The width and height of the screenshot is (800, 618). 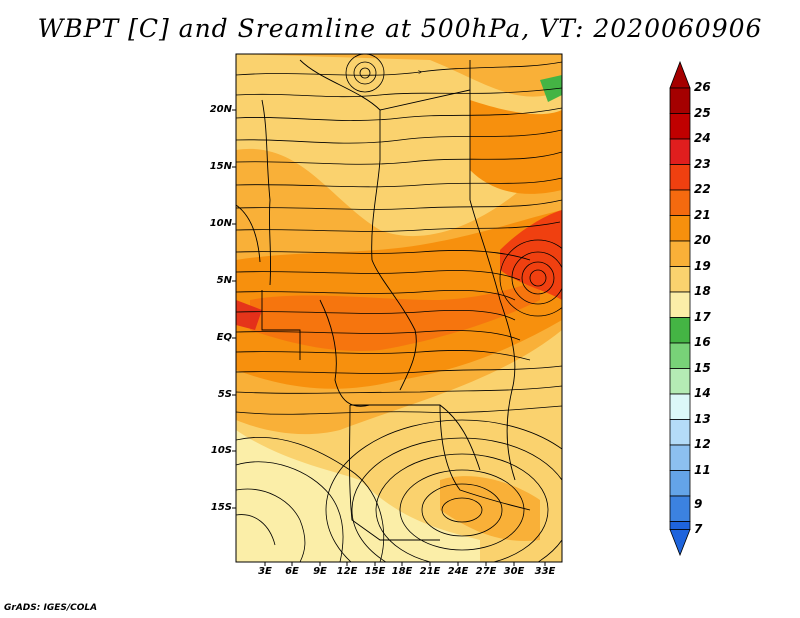 What do you see at coordinates (375, 571) in the screenshot?
I see `lon-label: 15E` at bounding box center [375, 571].